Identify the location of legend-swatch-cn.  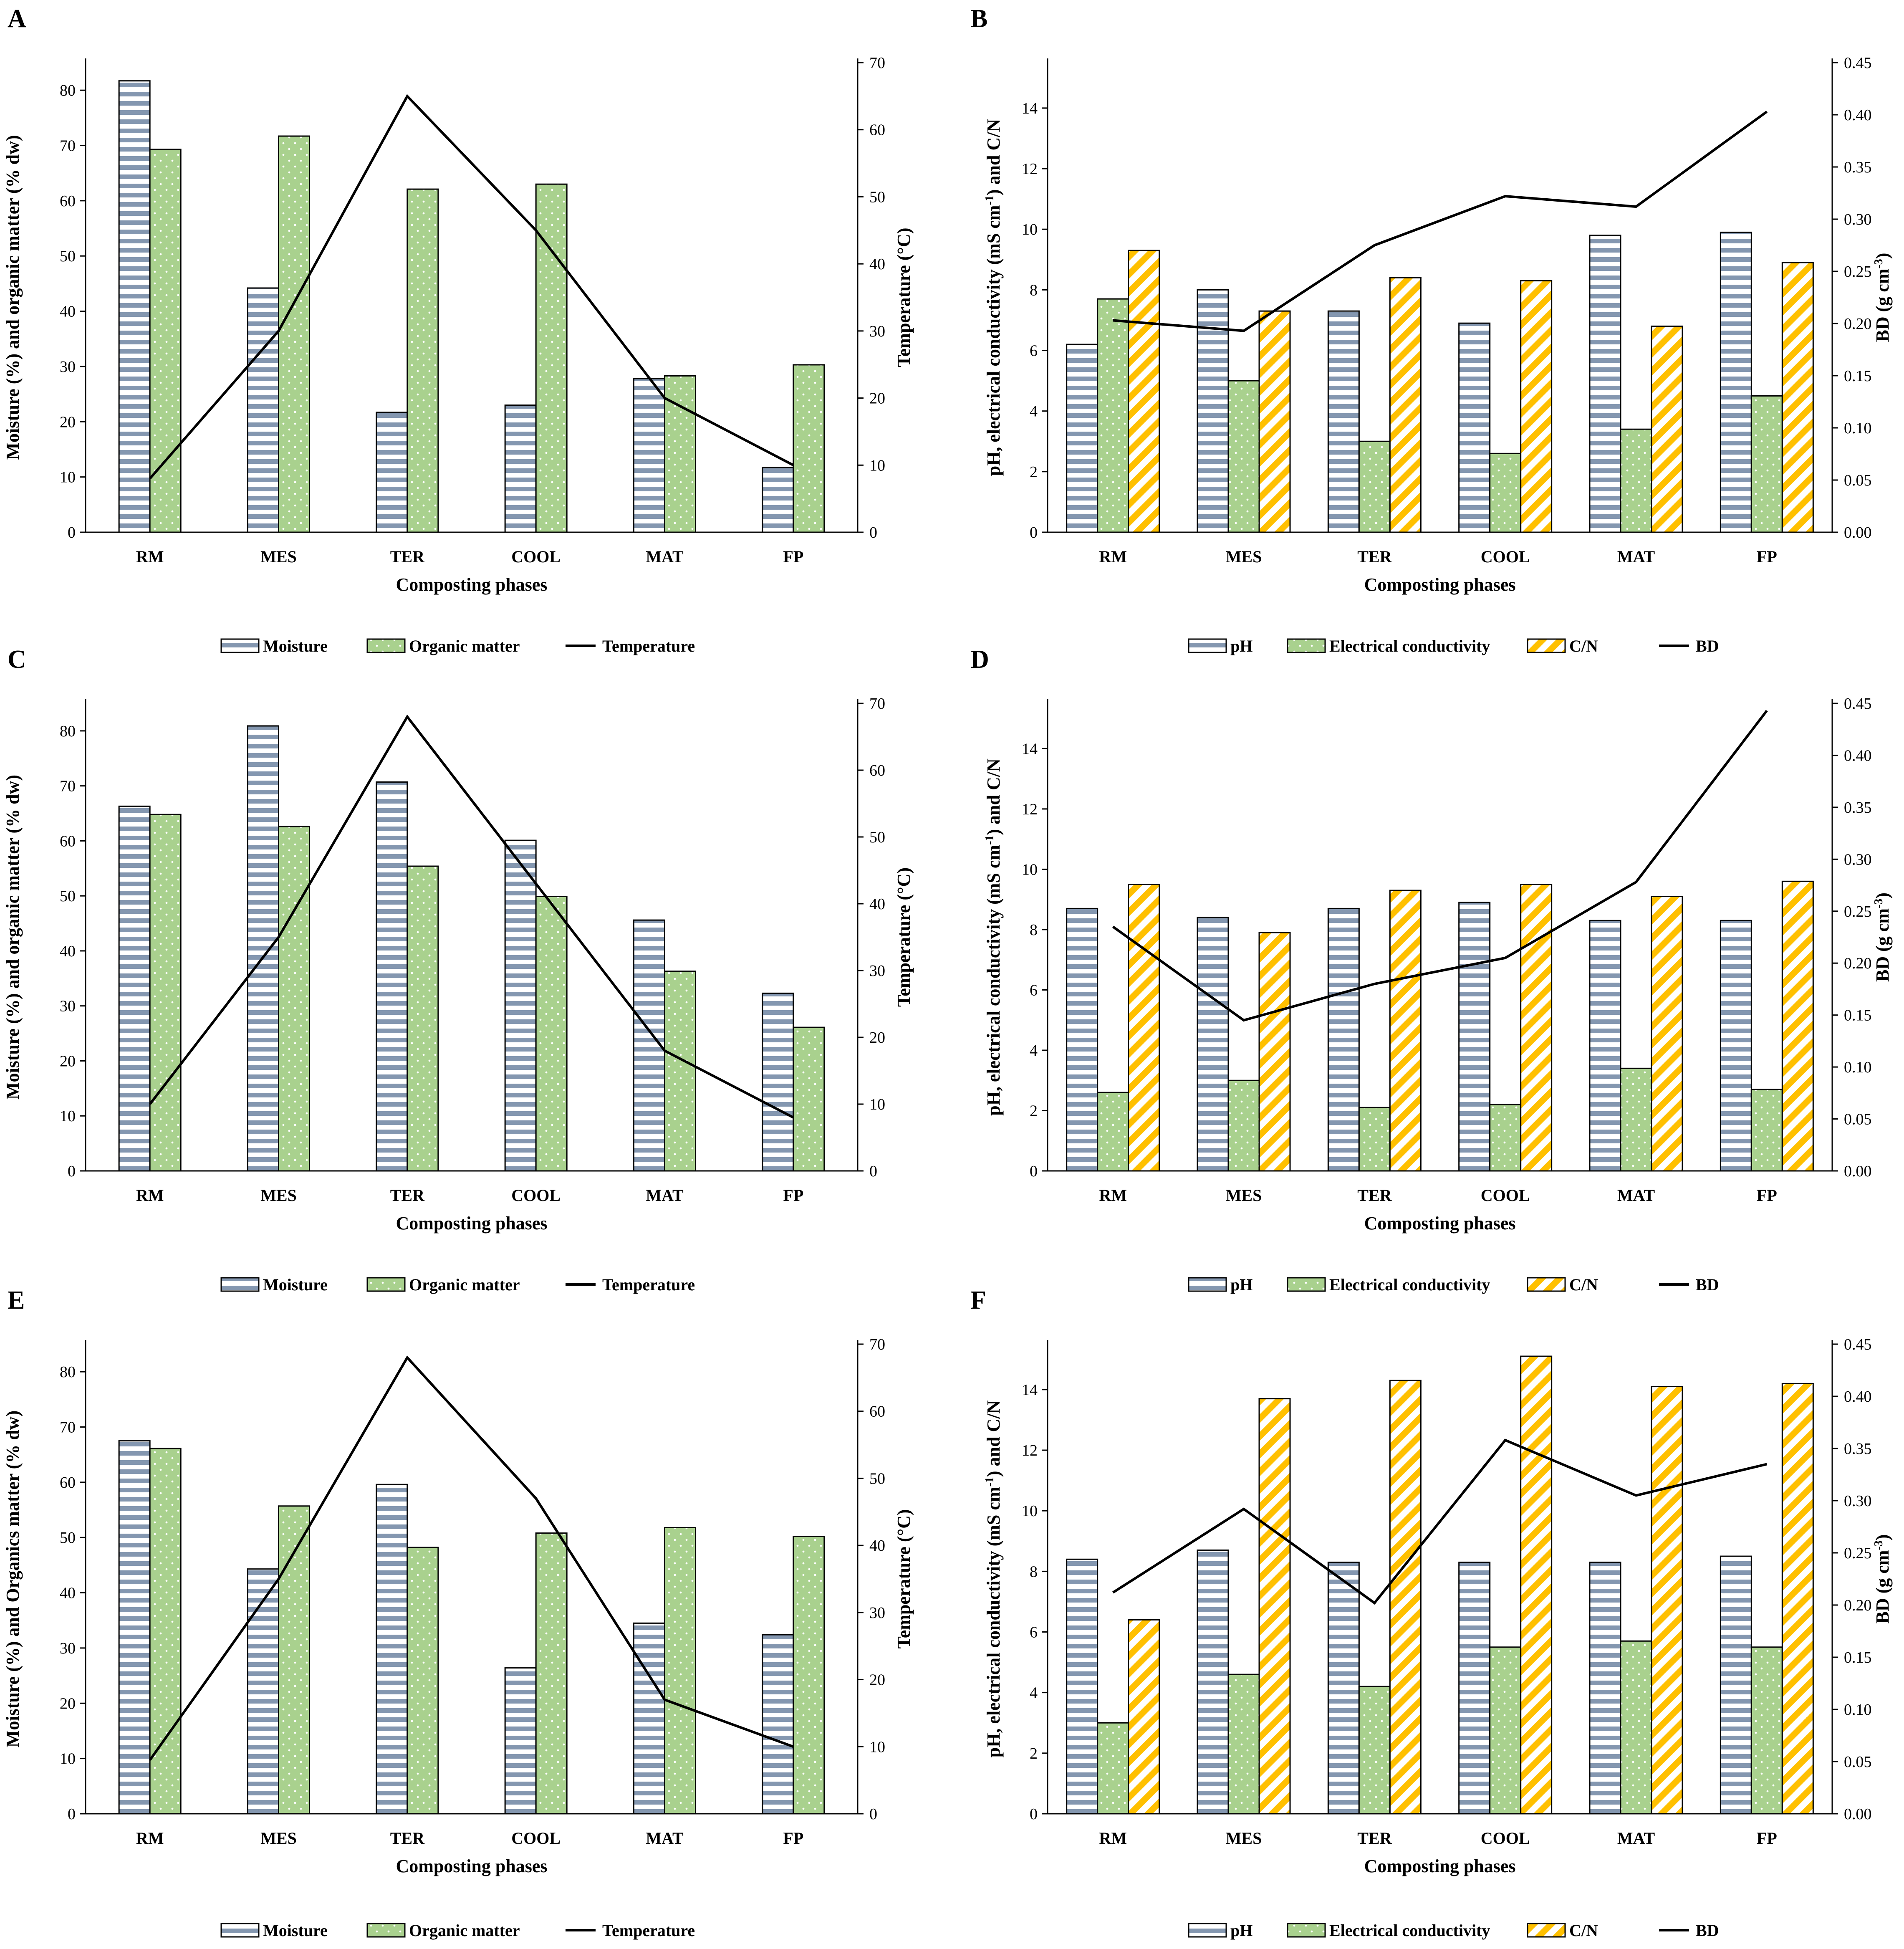
(1546, 1285).